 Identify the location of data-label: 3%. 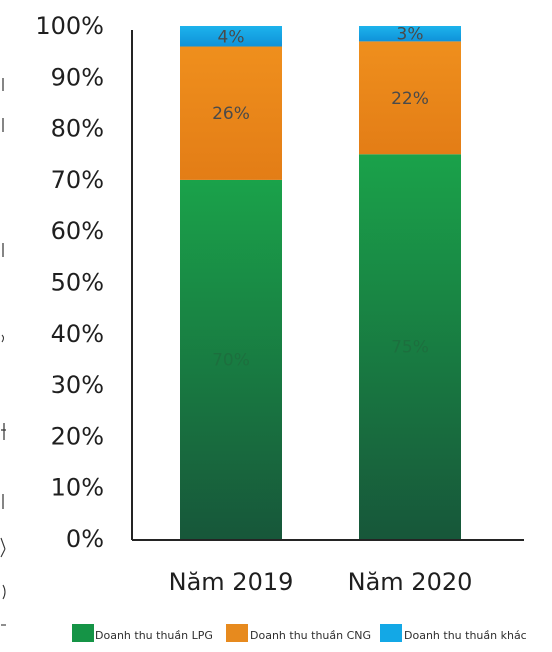
(410, 35).